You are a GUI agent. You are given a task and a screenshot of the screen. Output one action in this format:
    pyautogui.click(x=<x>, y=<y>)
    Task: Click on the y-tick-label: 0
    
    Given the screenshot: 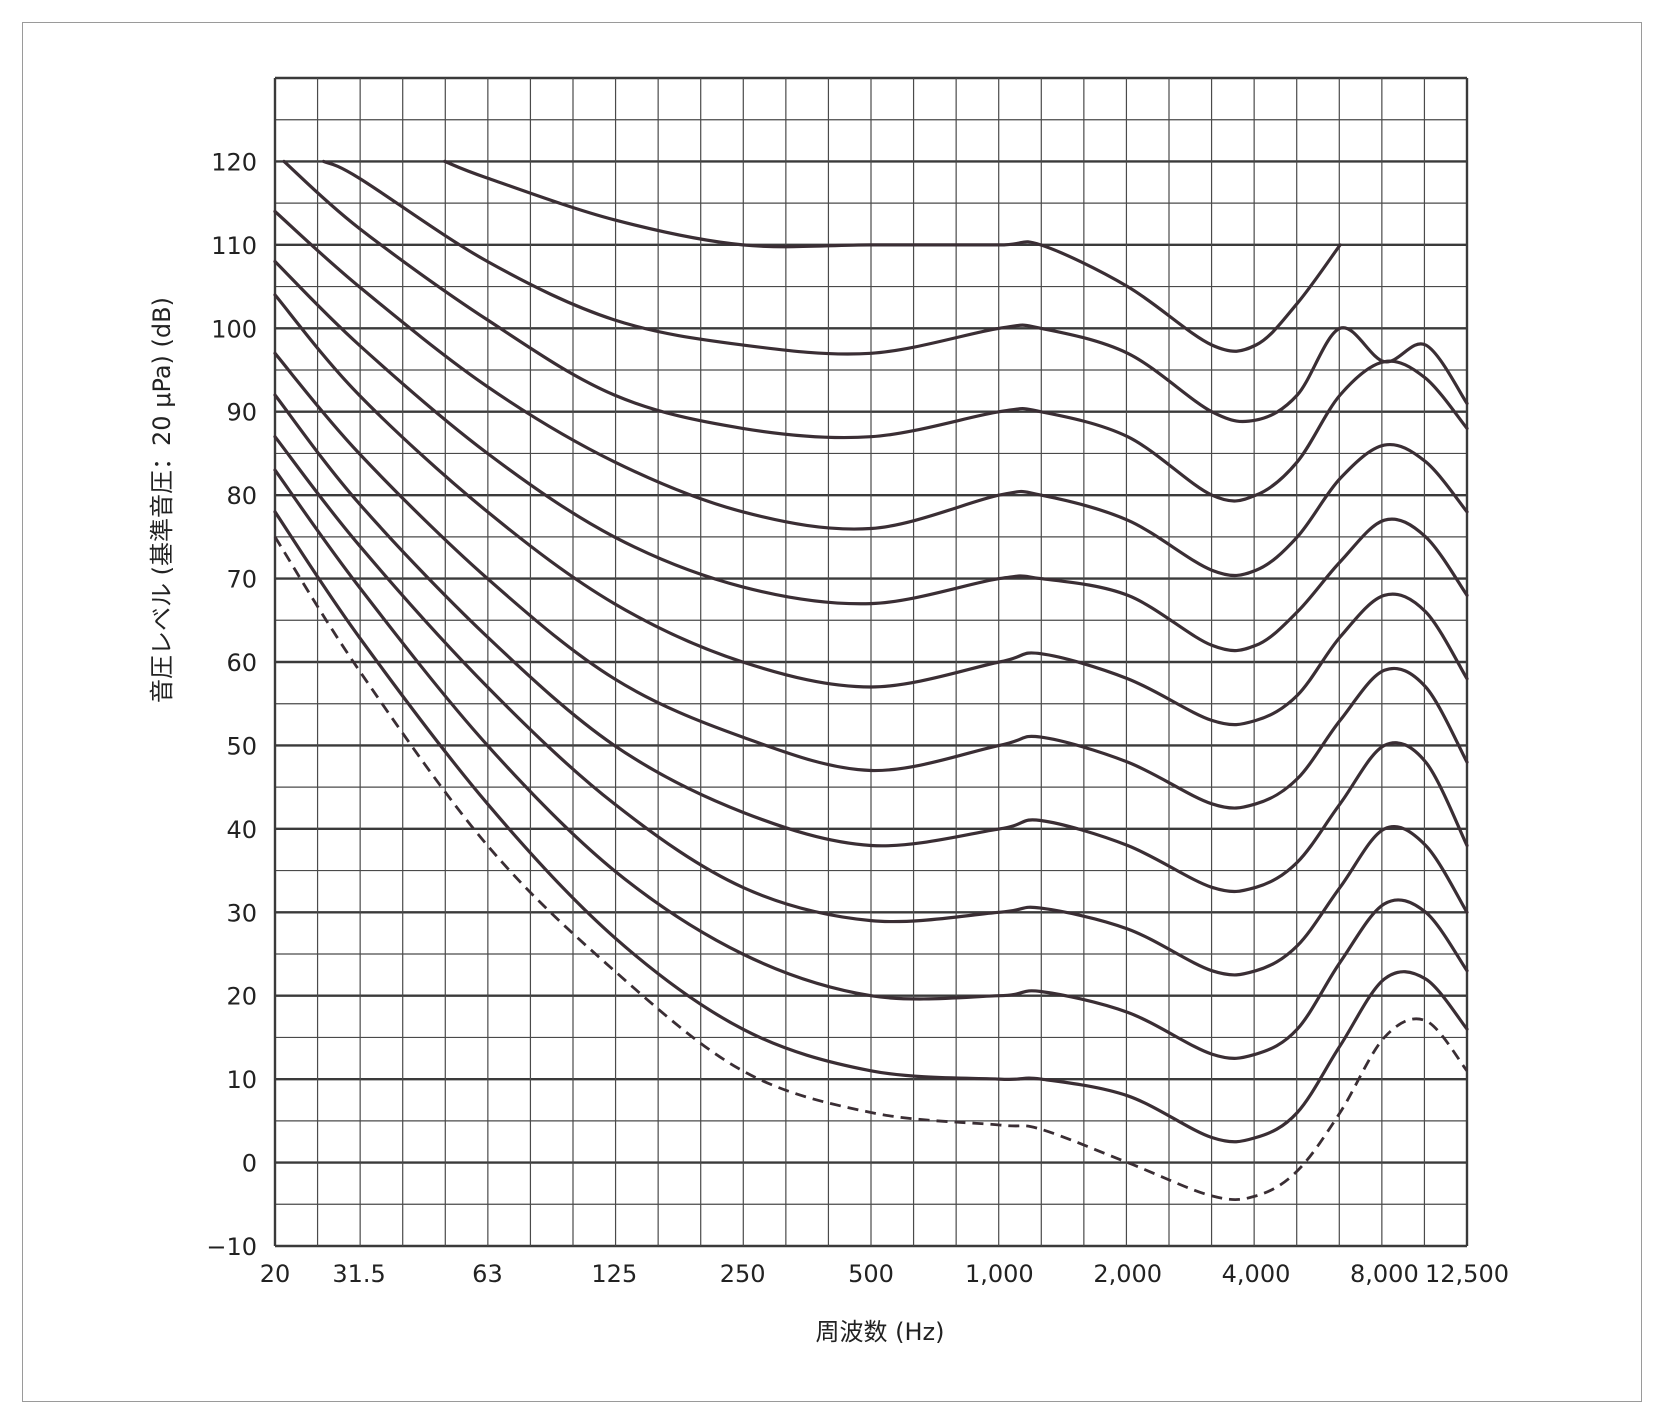 What is the action you would take?
    pyautogui.click(x=249, y=1164)
    